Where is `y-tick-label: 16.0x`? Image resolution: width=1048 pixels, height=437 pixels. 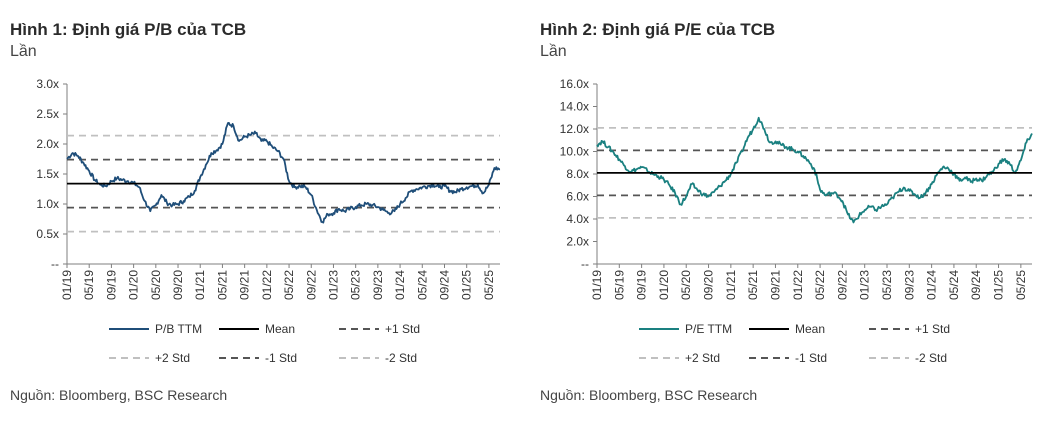 y-tick-label: 16.0x is located at coordinates (574, 84).